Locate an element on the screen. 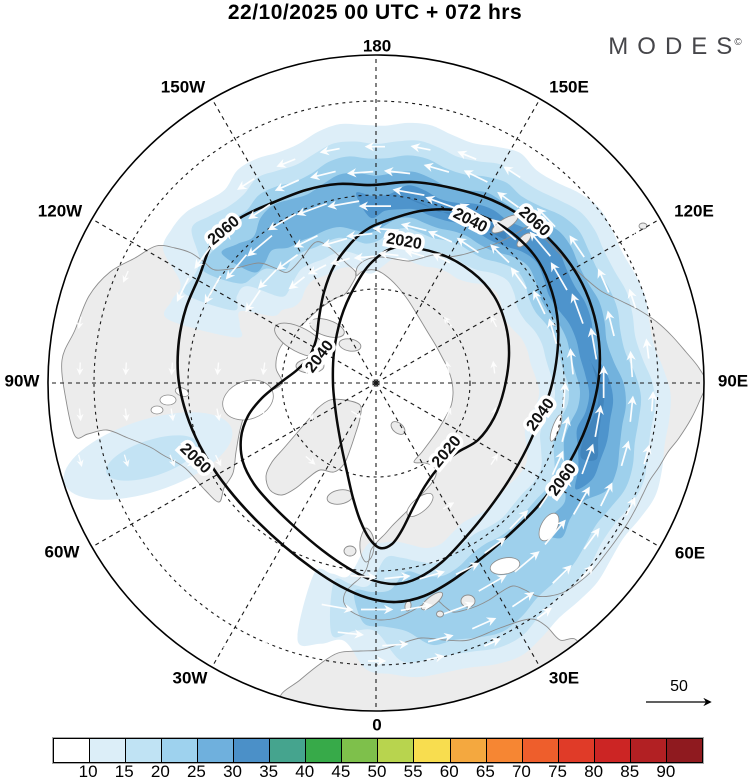 The image size is (750, 782). modes-logo: MODES© is located at coordinates (675, 47).